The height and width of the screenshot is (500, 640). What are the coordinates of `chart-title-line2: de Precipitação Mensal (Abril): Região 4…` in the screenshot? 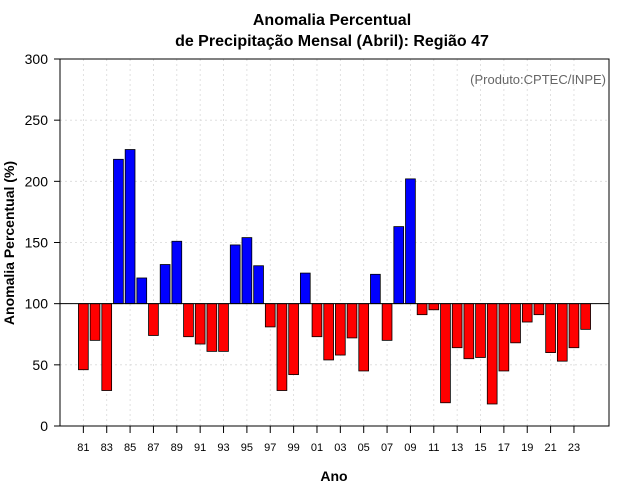 It's located at (332, 41).